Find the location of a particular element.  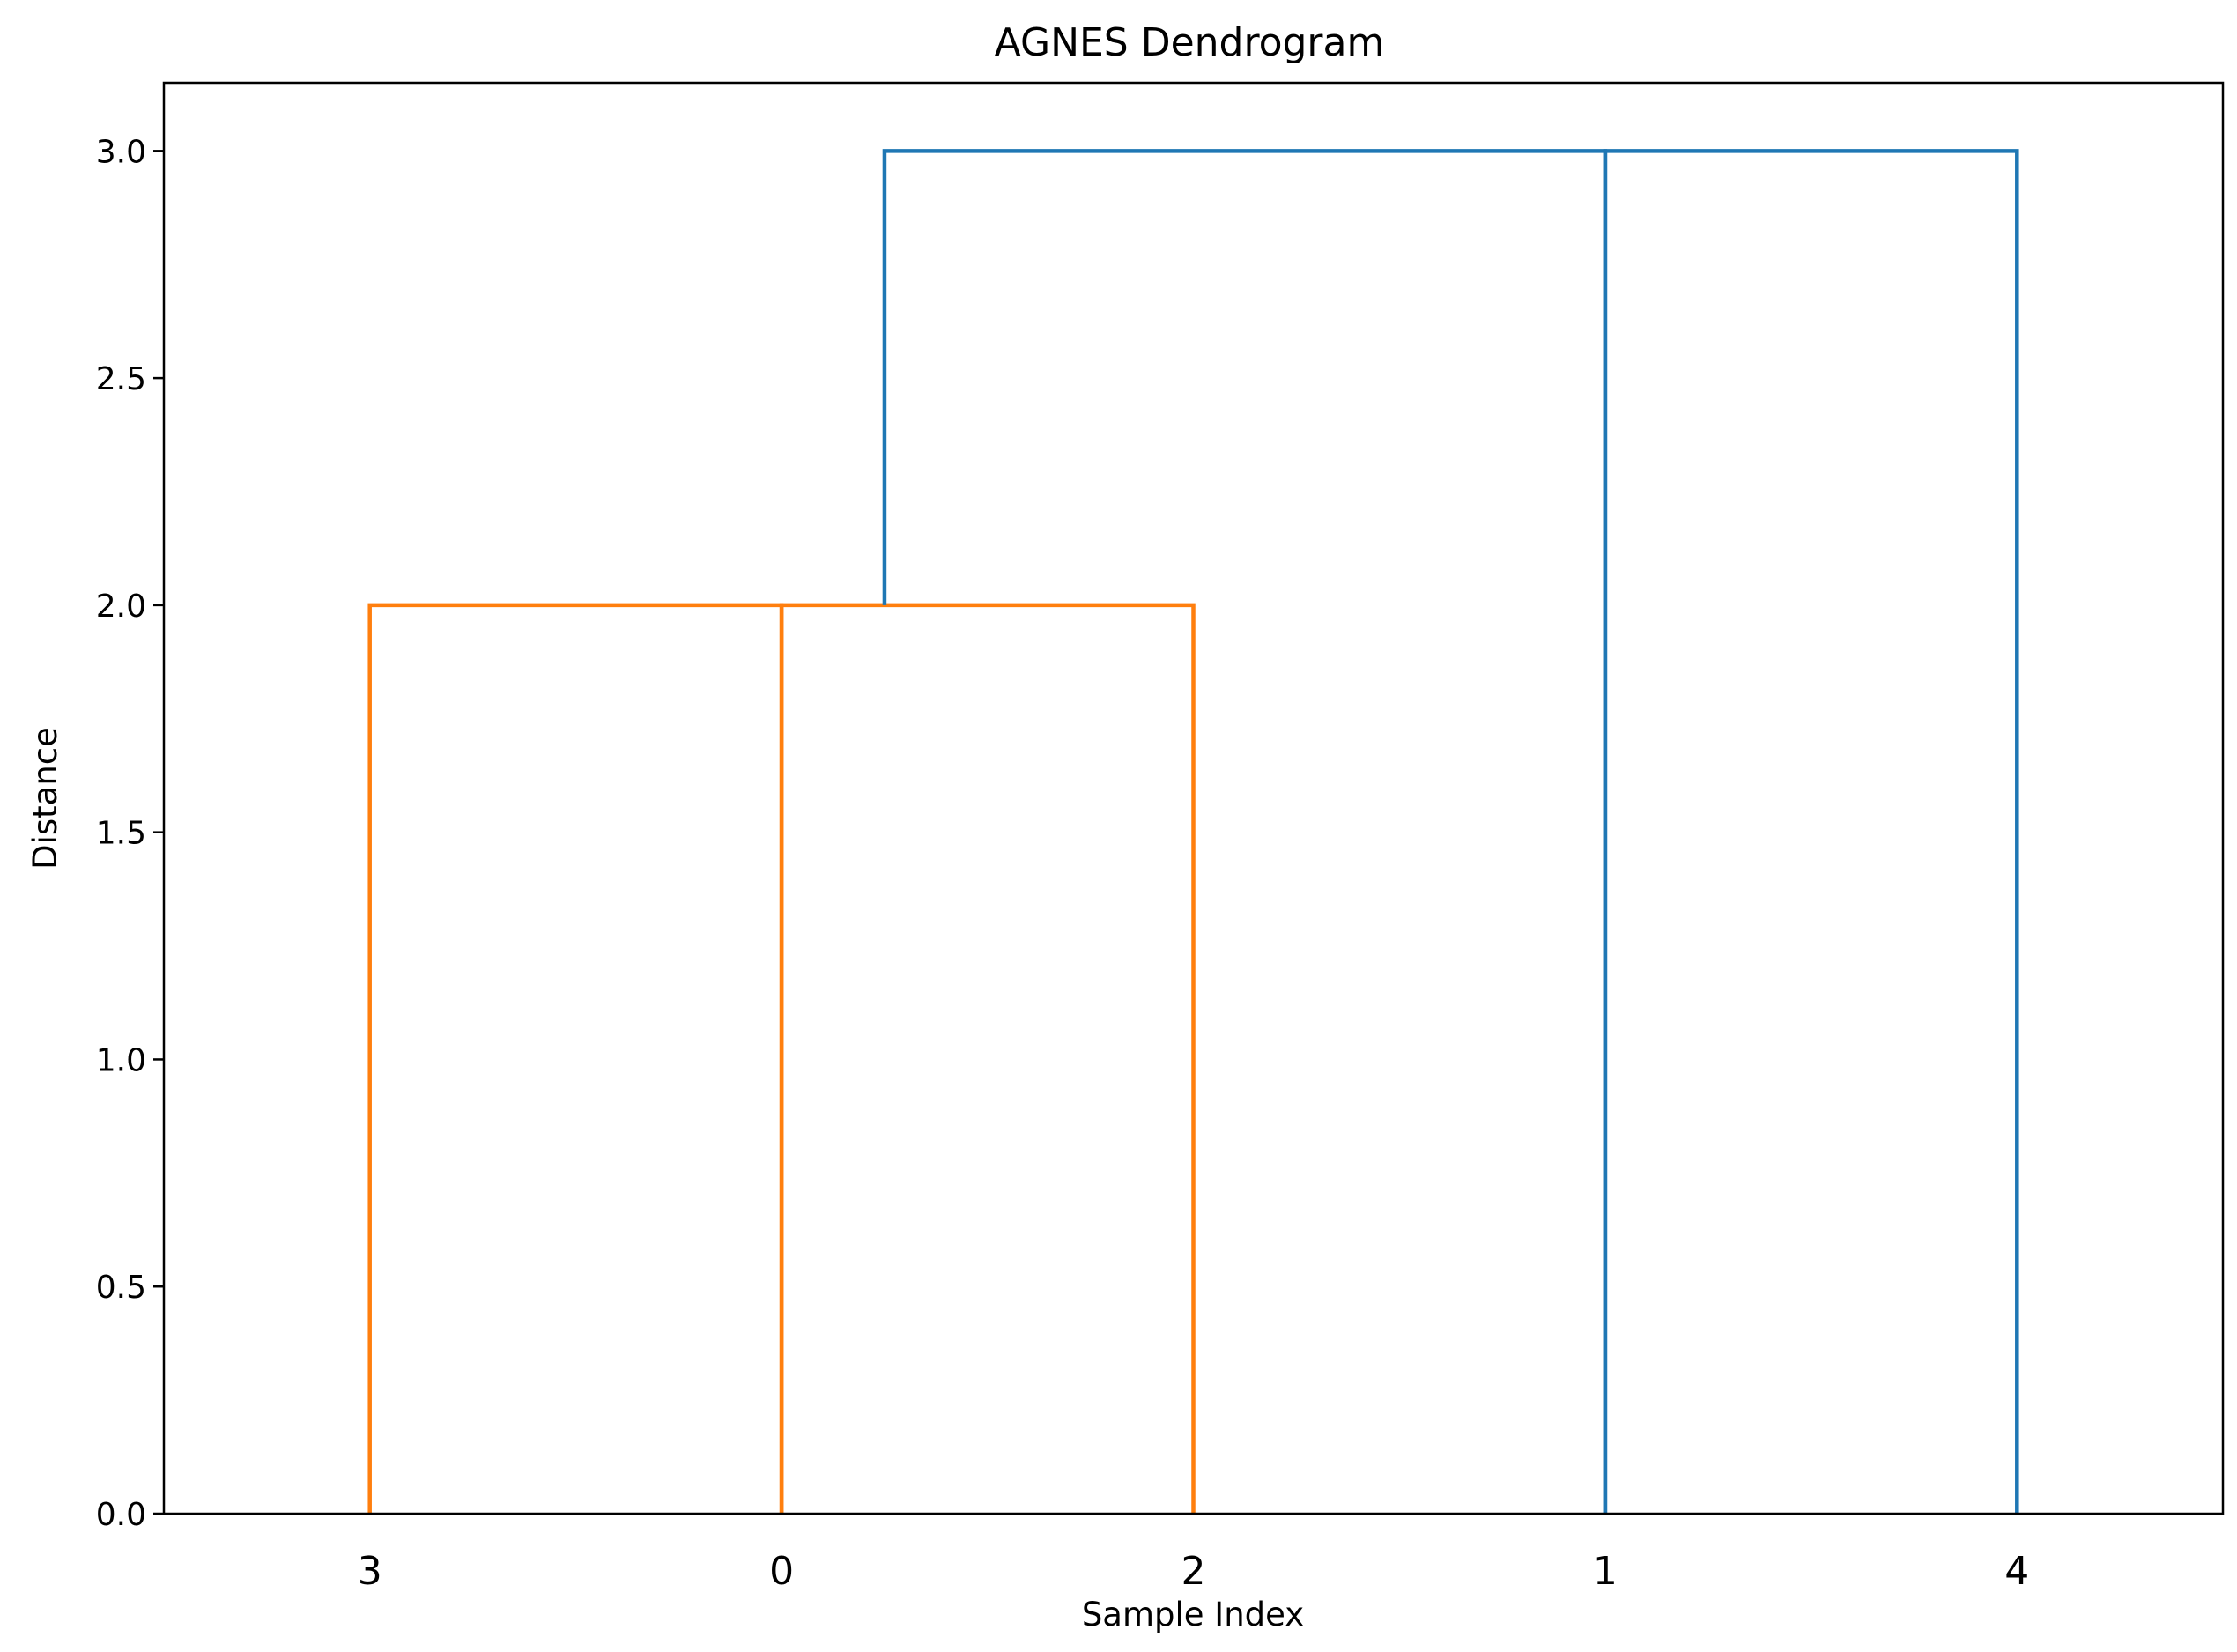

y-tick-label: 0.0 is located at coordinates (121, 1515).